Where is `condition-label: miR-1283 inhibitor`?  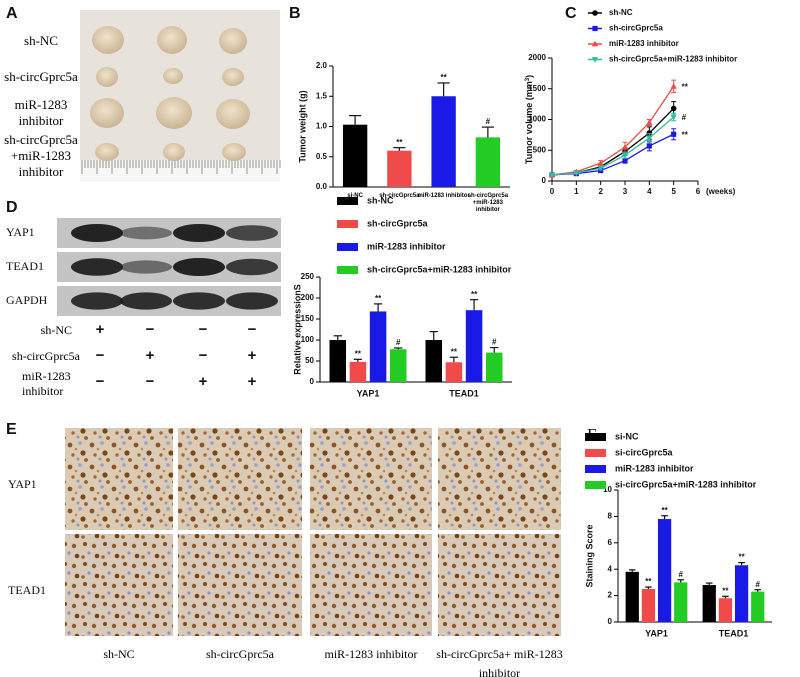 condition-label: miR-1283 inhibitor is located at coordinates (46, 383).